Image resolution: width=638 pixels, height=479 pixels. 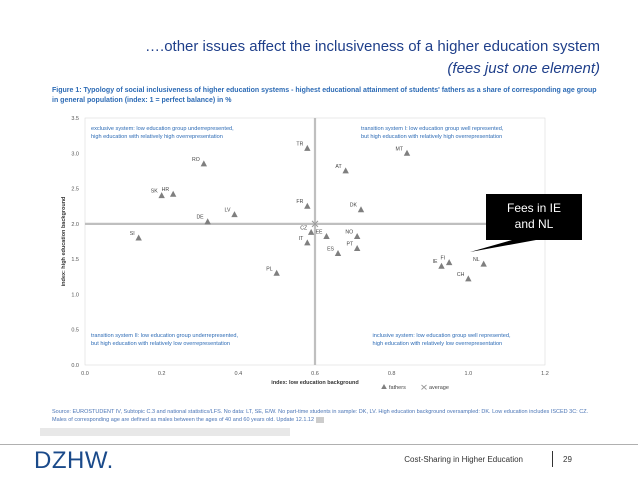 What do you see at coordinates (407, 152) in the screenshot?
I see `data-point-mt` at bounding box center [407, 152].